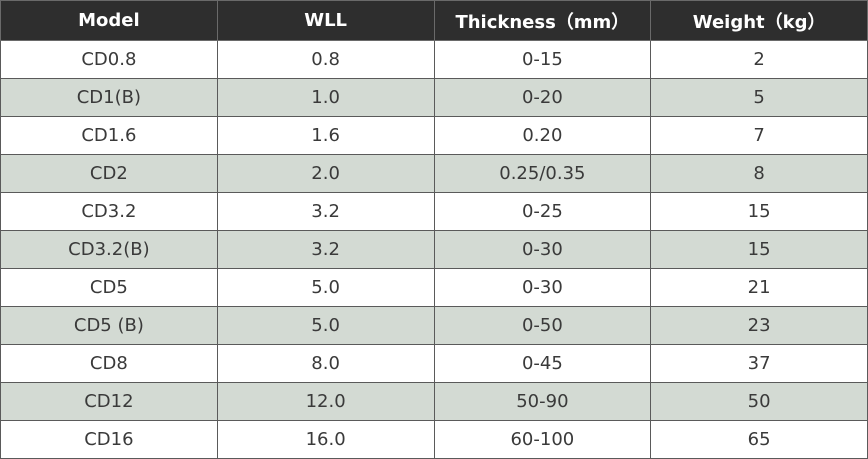 This screenshot has width=868, height=459. I want to click on table-row: CD5 5.0 0-30 21, so click(434, 287).